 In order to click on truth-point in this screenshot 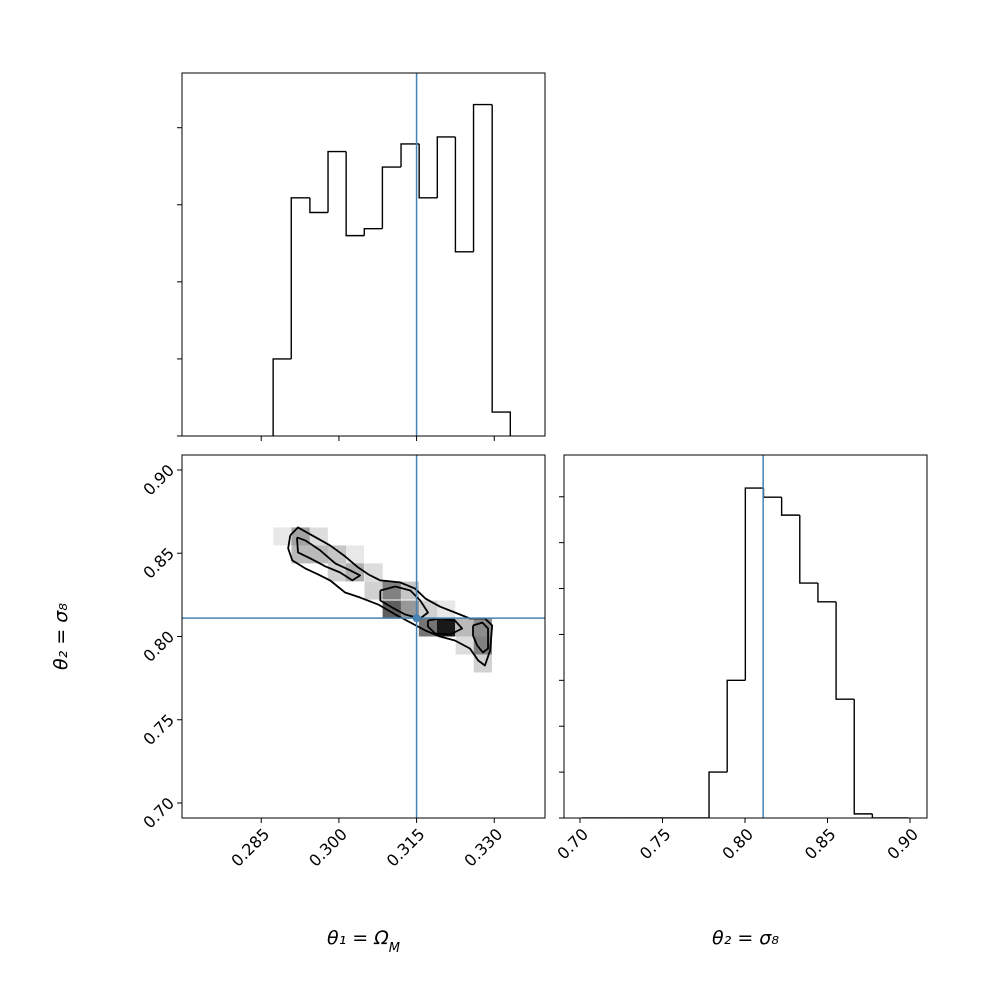, I will do `click(416, 618)`.